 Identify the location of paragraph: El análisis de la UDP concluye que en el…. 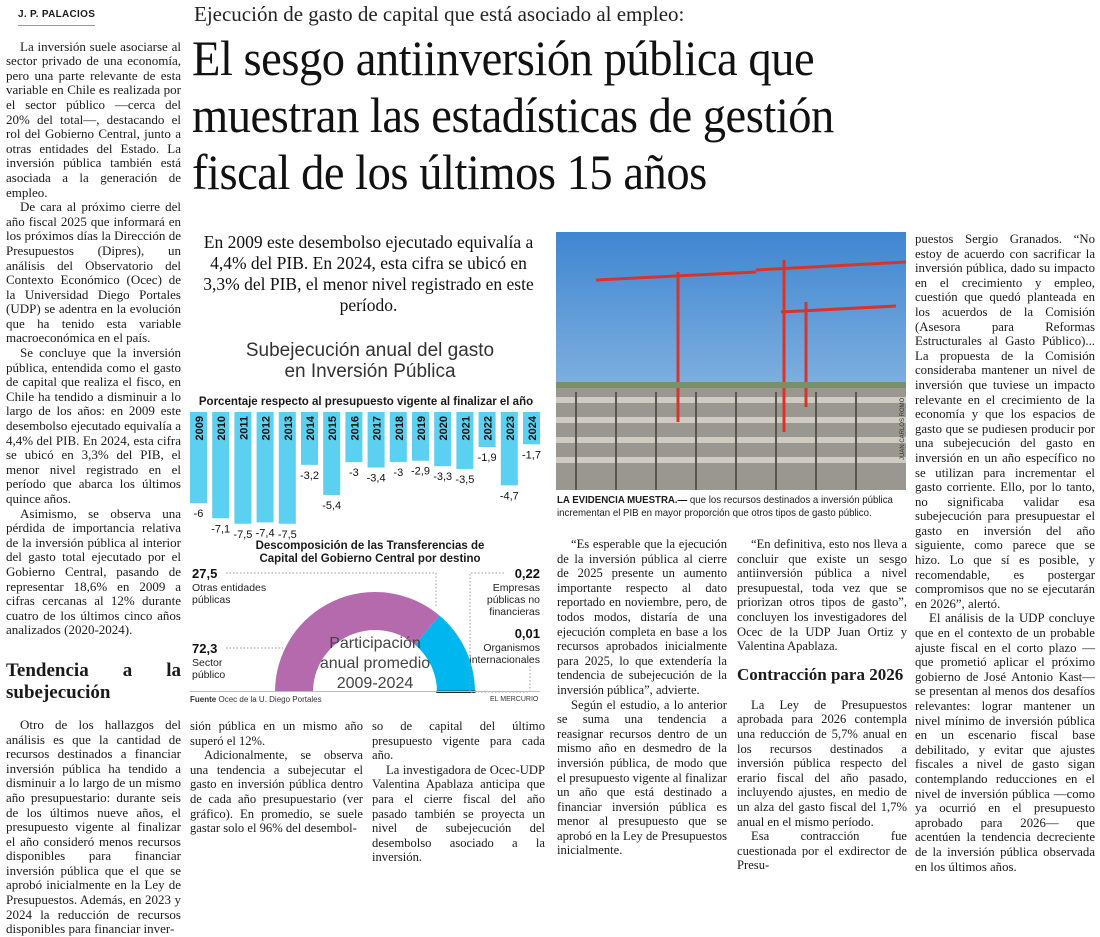
(1005, 742).